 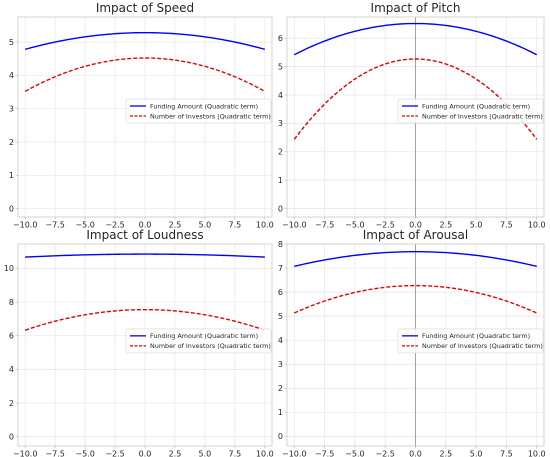 What do you see at coordinates (9, 268) in the screenshot?
I see `y-tick-label: 10` at bounding box center [9, 268].